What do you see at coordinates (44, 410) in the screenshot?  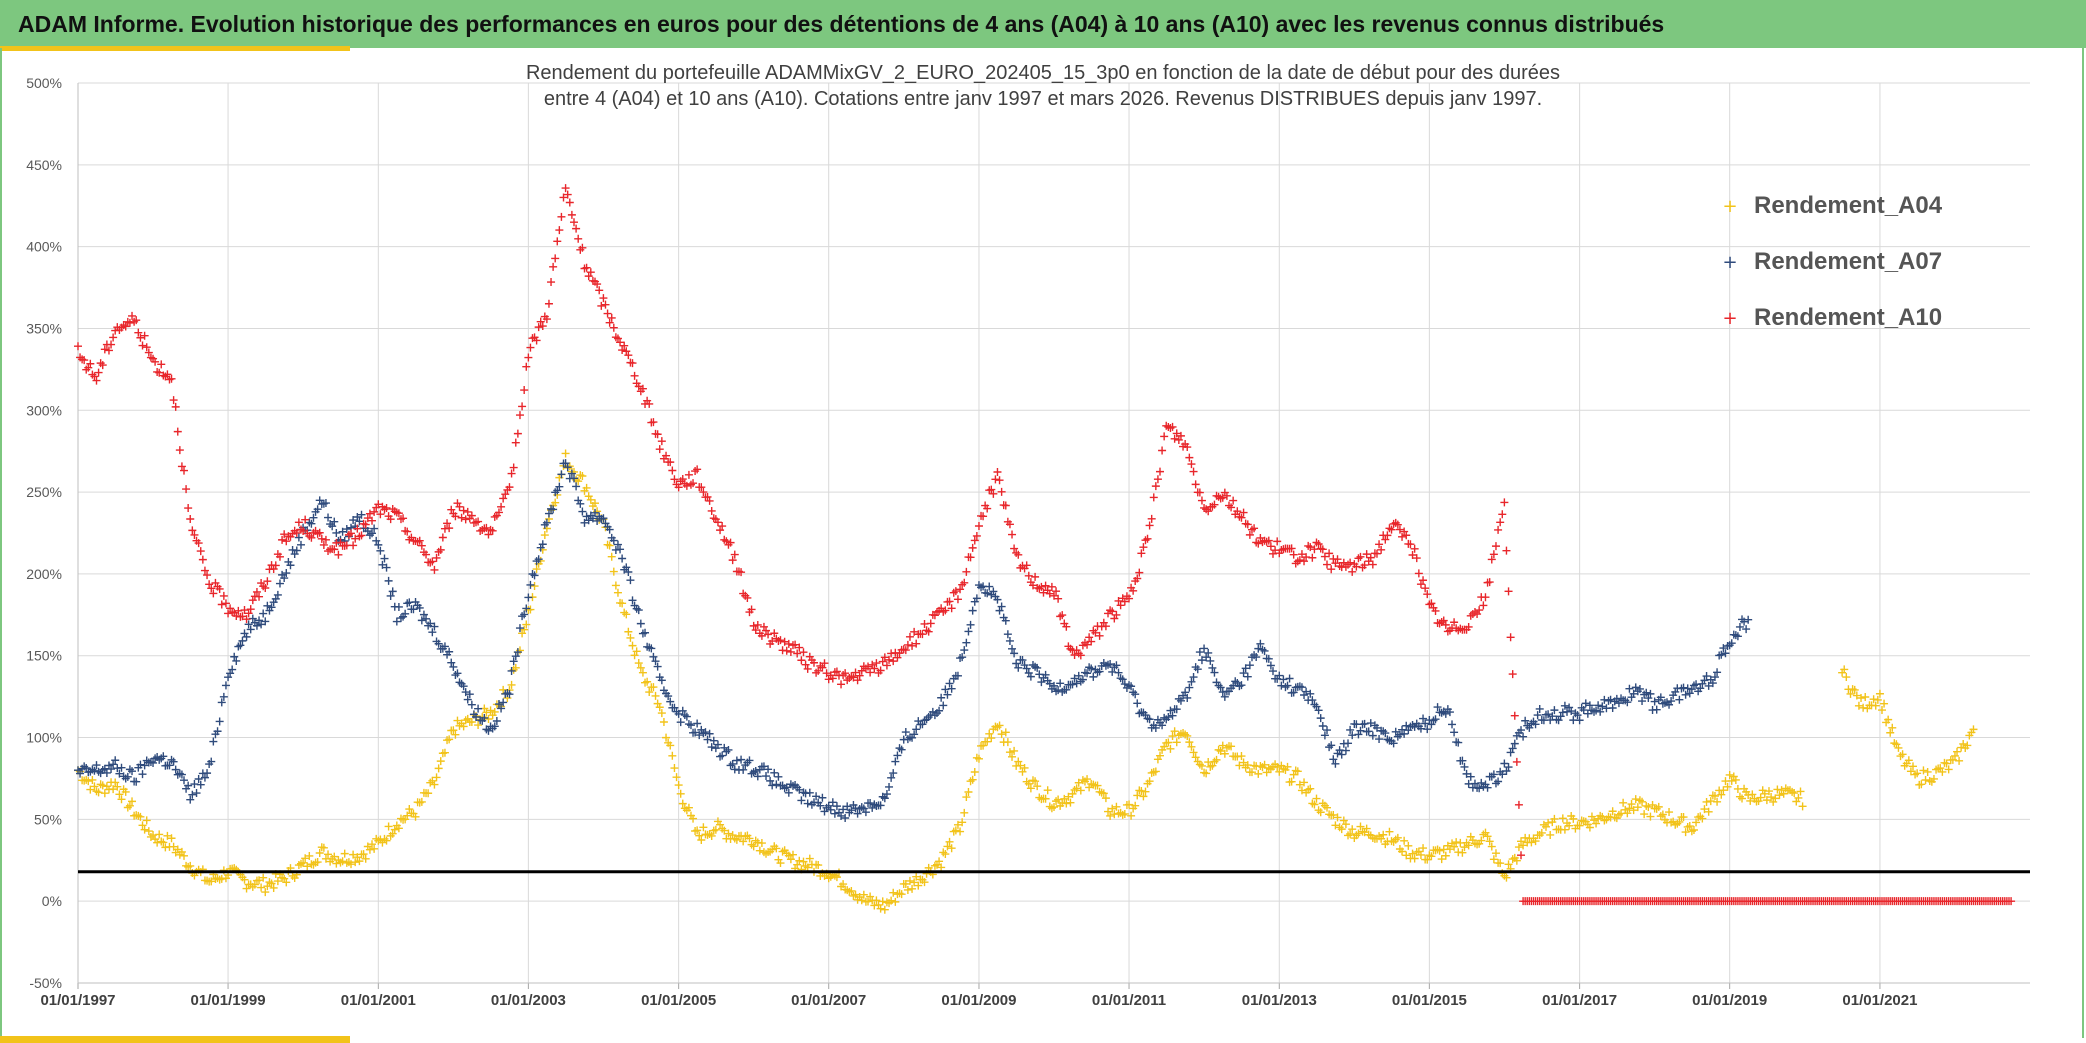 I see `y-tick-label: 300%` at bounding box center [44, 410].